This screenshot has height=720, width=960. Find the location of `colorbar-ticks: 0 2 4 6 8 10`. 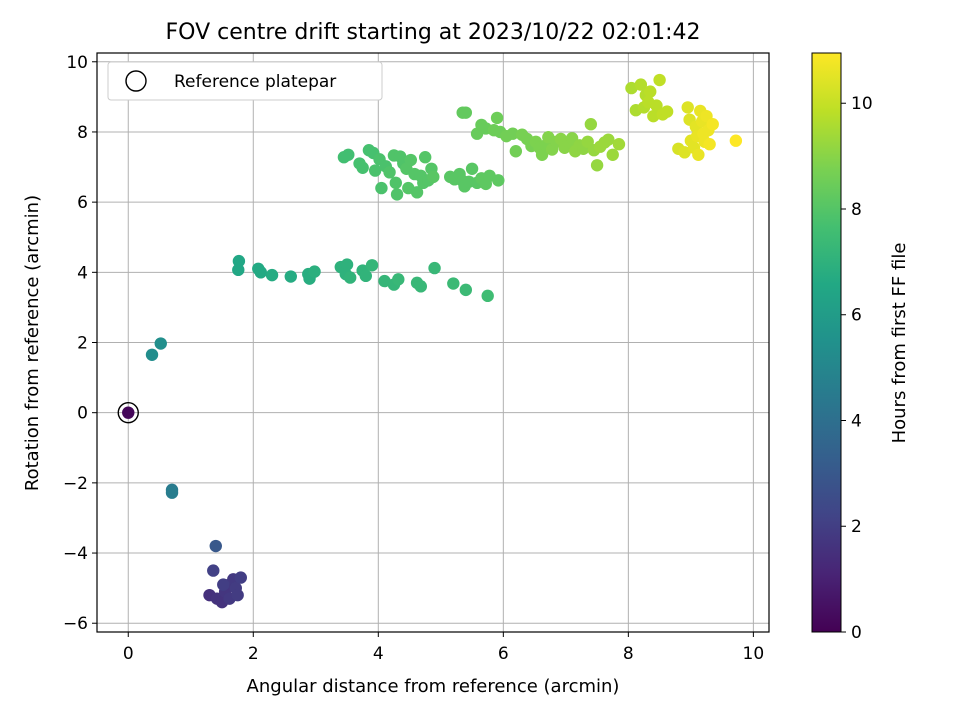

colorbar-ticks: 0 2 4 6 8 10 is located at coordinates (857, 368).